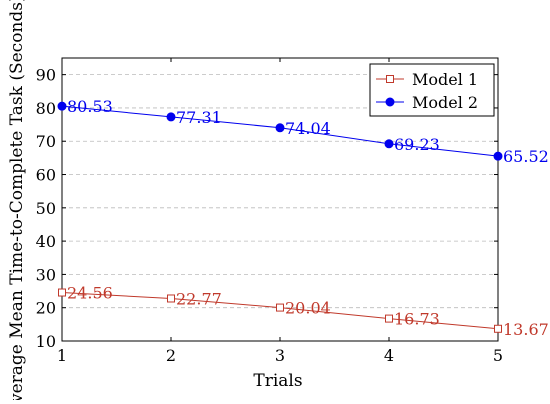  Describe the element at coordinates (417, 319) in the screenshot. I see `data-label: 16.73` at that location.